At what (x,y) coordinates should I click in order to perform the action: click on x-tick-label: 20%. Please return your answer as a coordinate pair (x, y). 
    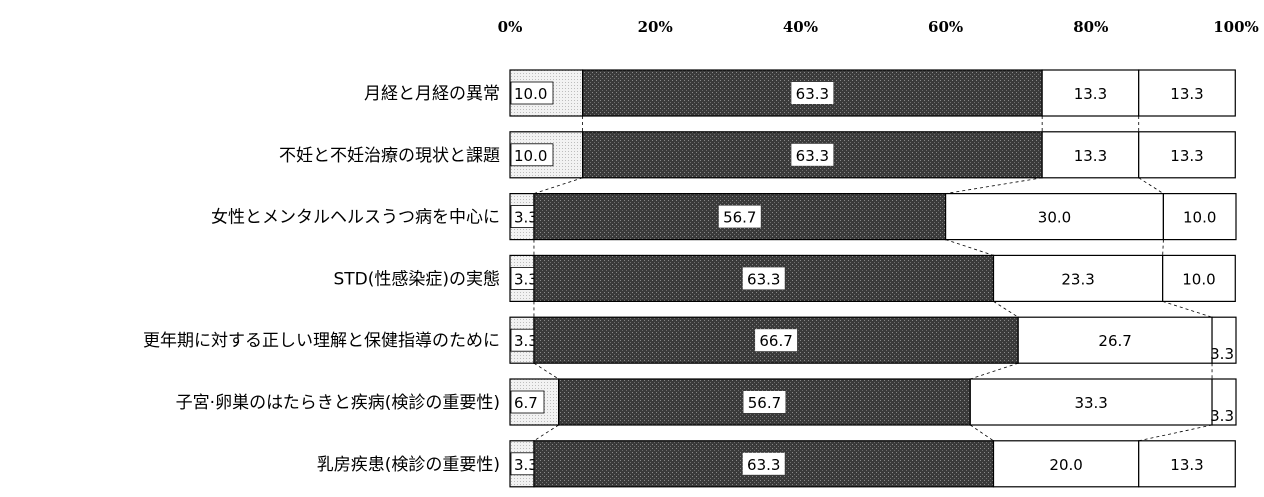
    Looking at the image, I should click on (655, 27).